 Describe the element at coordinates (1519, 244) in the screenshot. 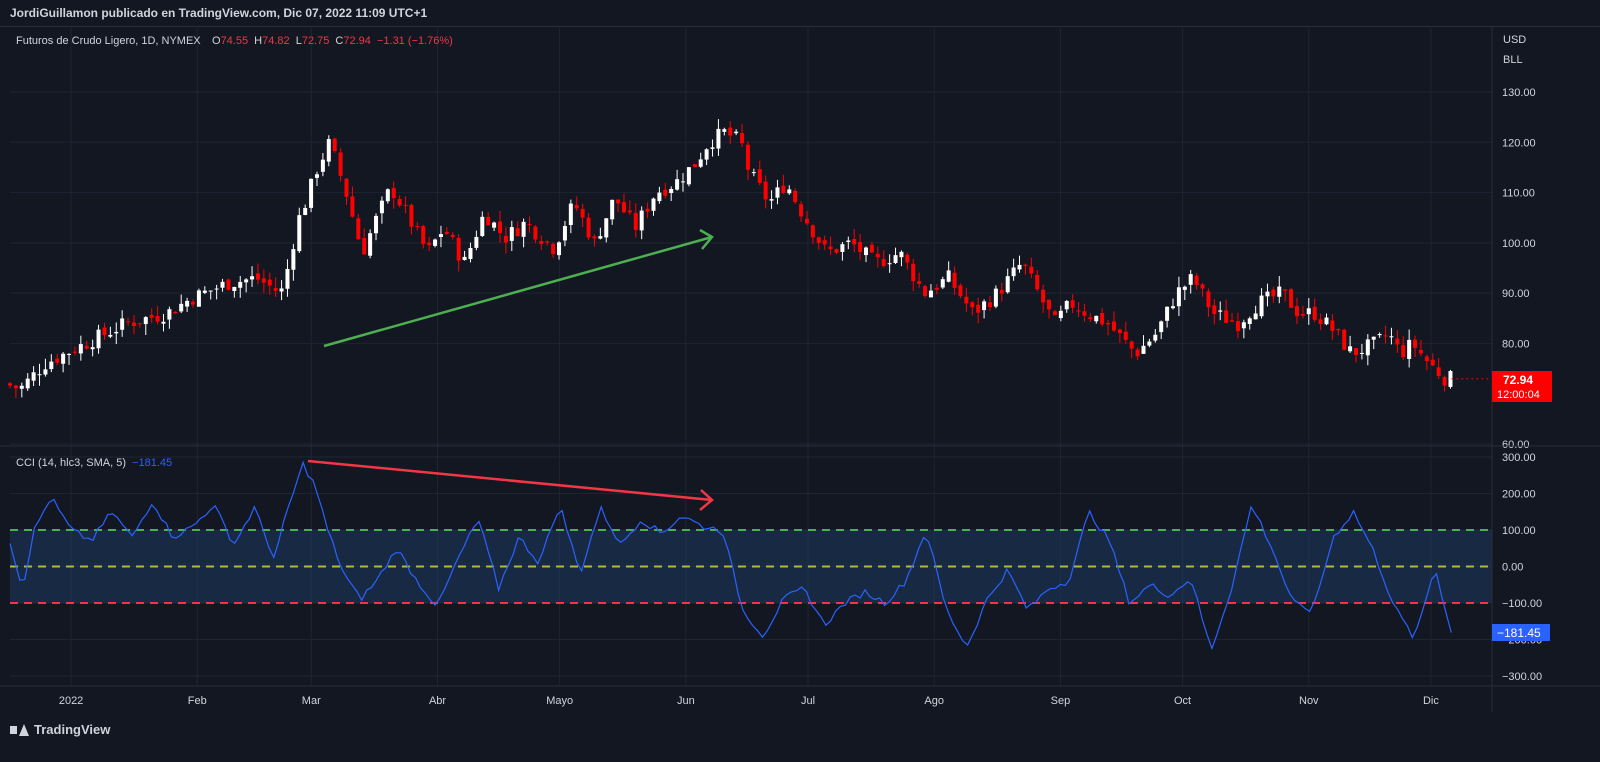

I see `price-tick-label: 100.00` at that location.